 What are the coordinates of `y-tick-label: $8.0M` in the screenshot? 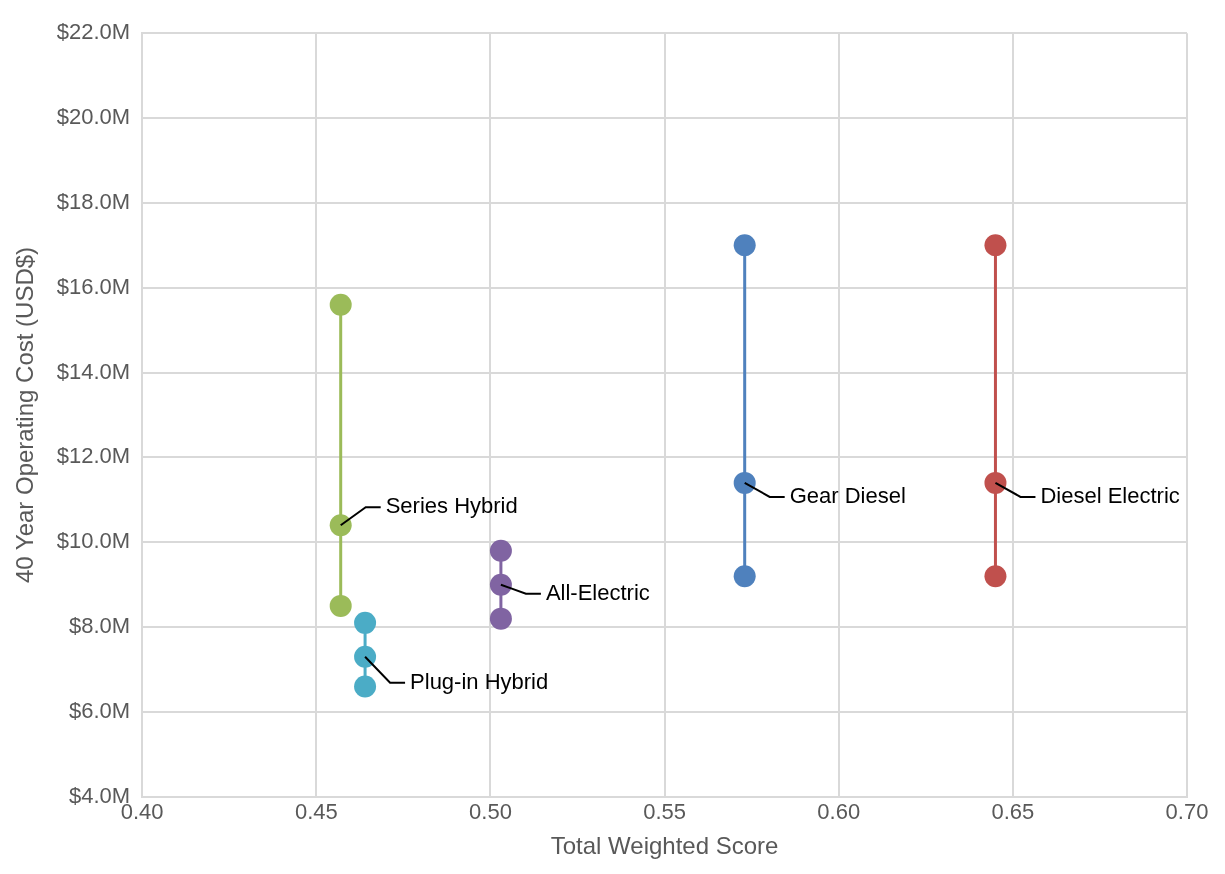 It's located at (100, 626).